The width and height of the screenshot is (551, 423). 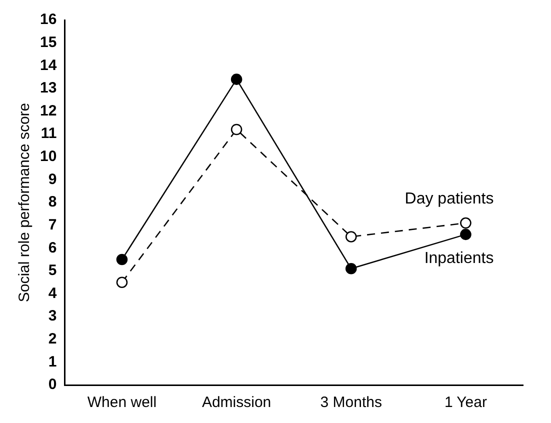 I want to click on y-tick-label: 3, so click(x=52, y=316).